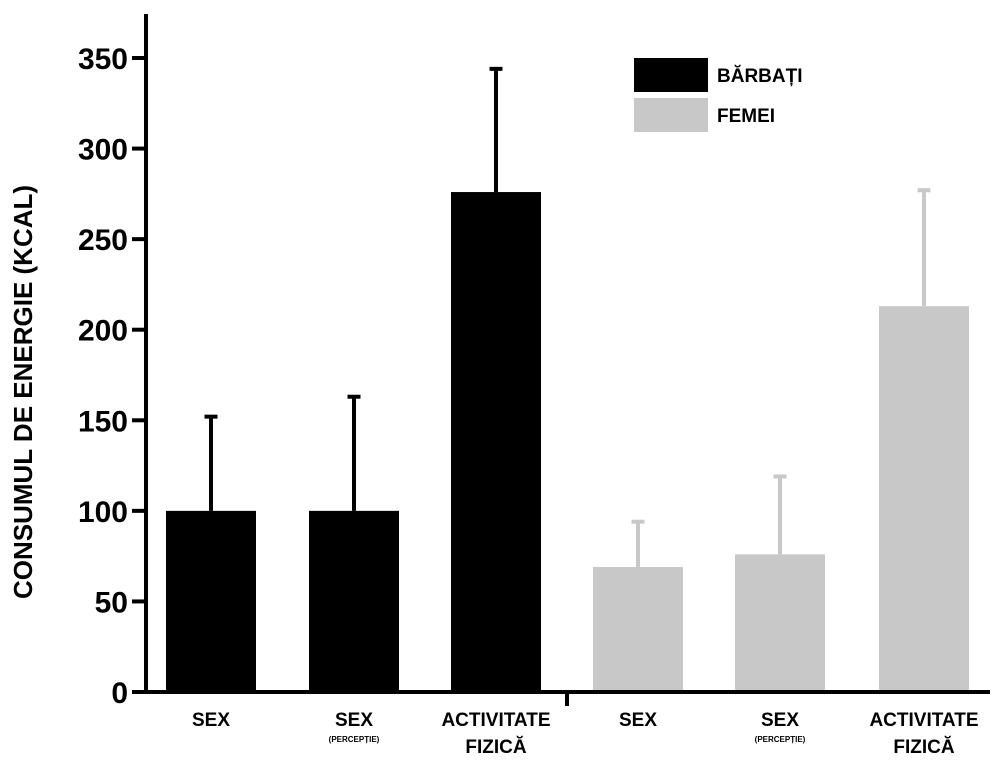 This screenshot has height=781, width=1000. What do you see at coordinates (23, 392) in the screenshot?
I see `y-axis-label: CONSUMUL DE ENERGIE (KCAL)` at bounding box center [23, 392].